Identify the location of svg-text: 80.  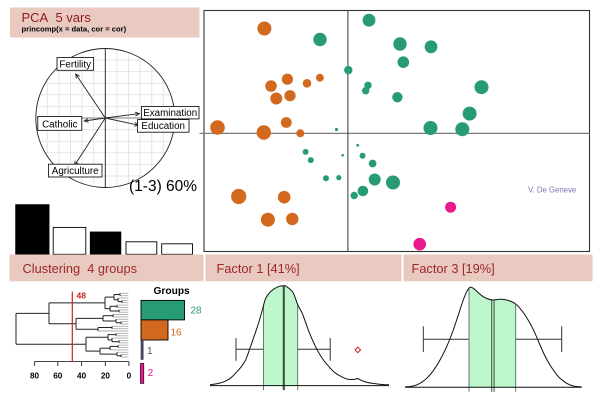
(35, 376).